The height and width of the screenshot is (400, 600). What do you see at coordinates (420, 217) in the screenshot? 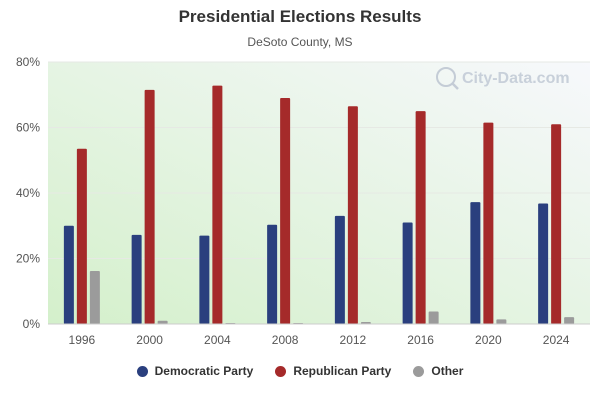
I see `bar-republican-party-2016` at bounding box center [420, 217].